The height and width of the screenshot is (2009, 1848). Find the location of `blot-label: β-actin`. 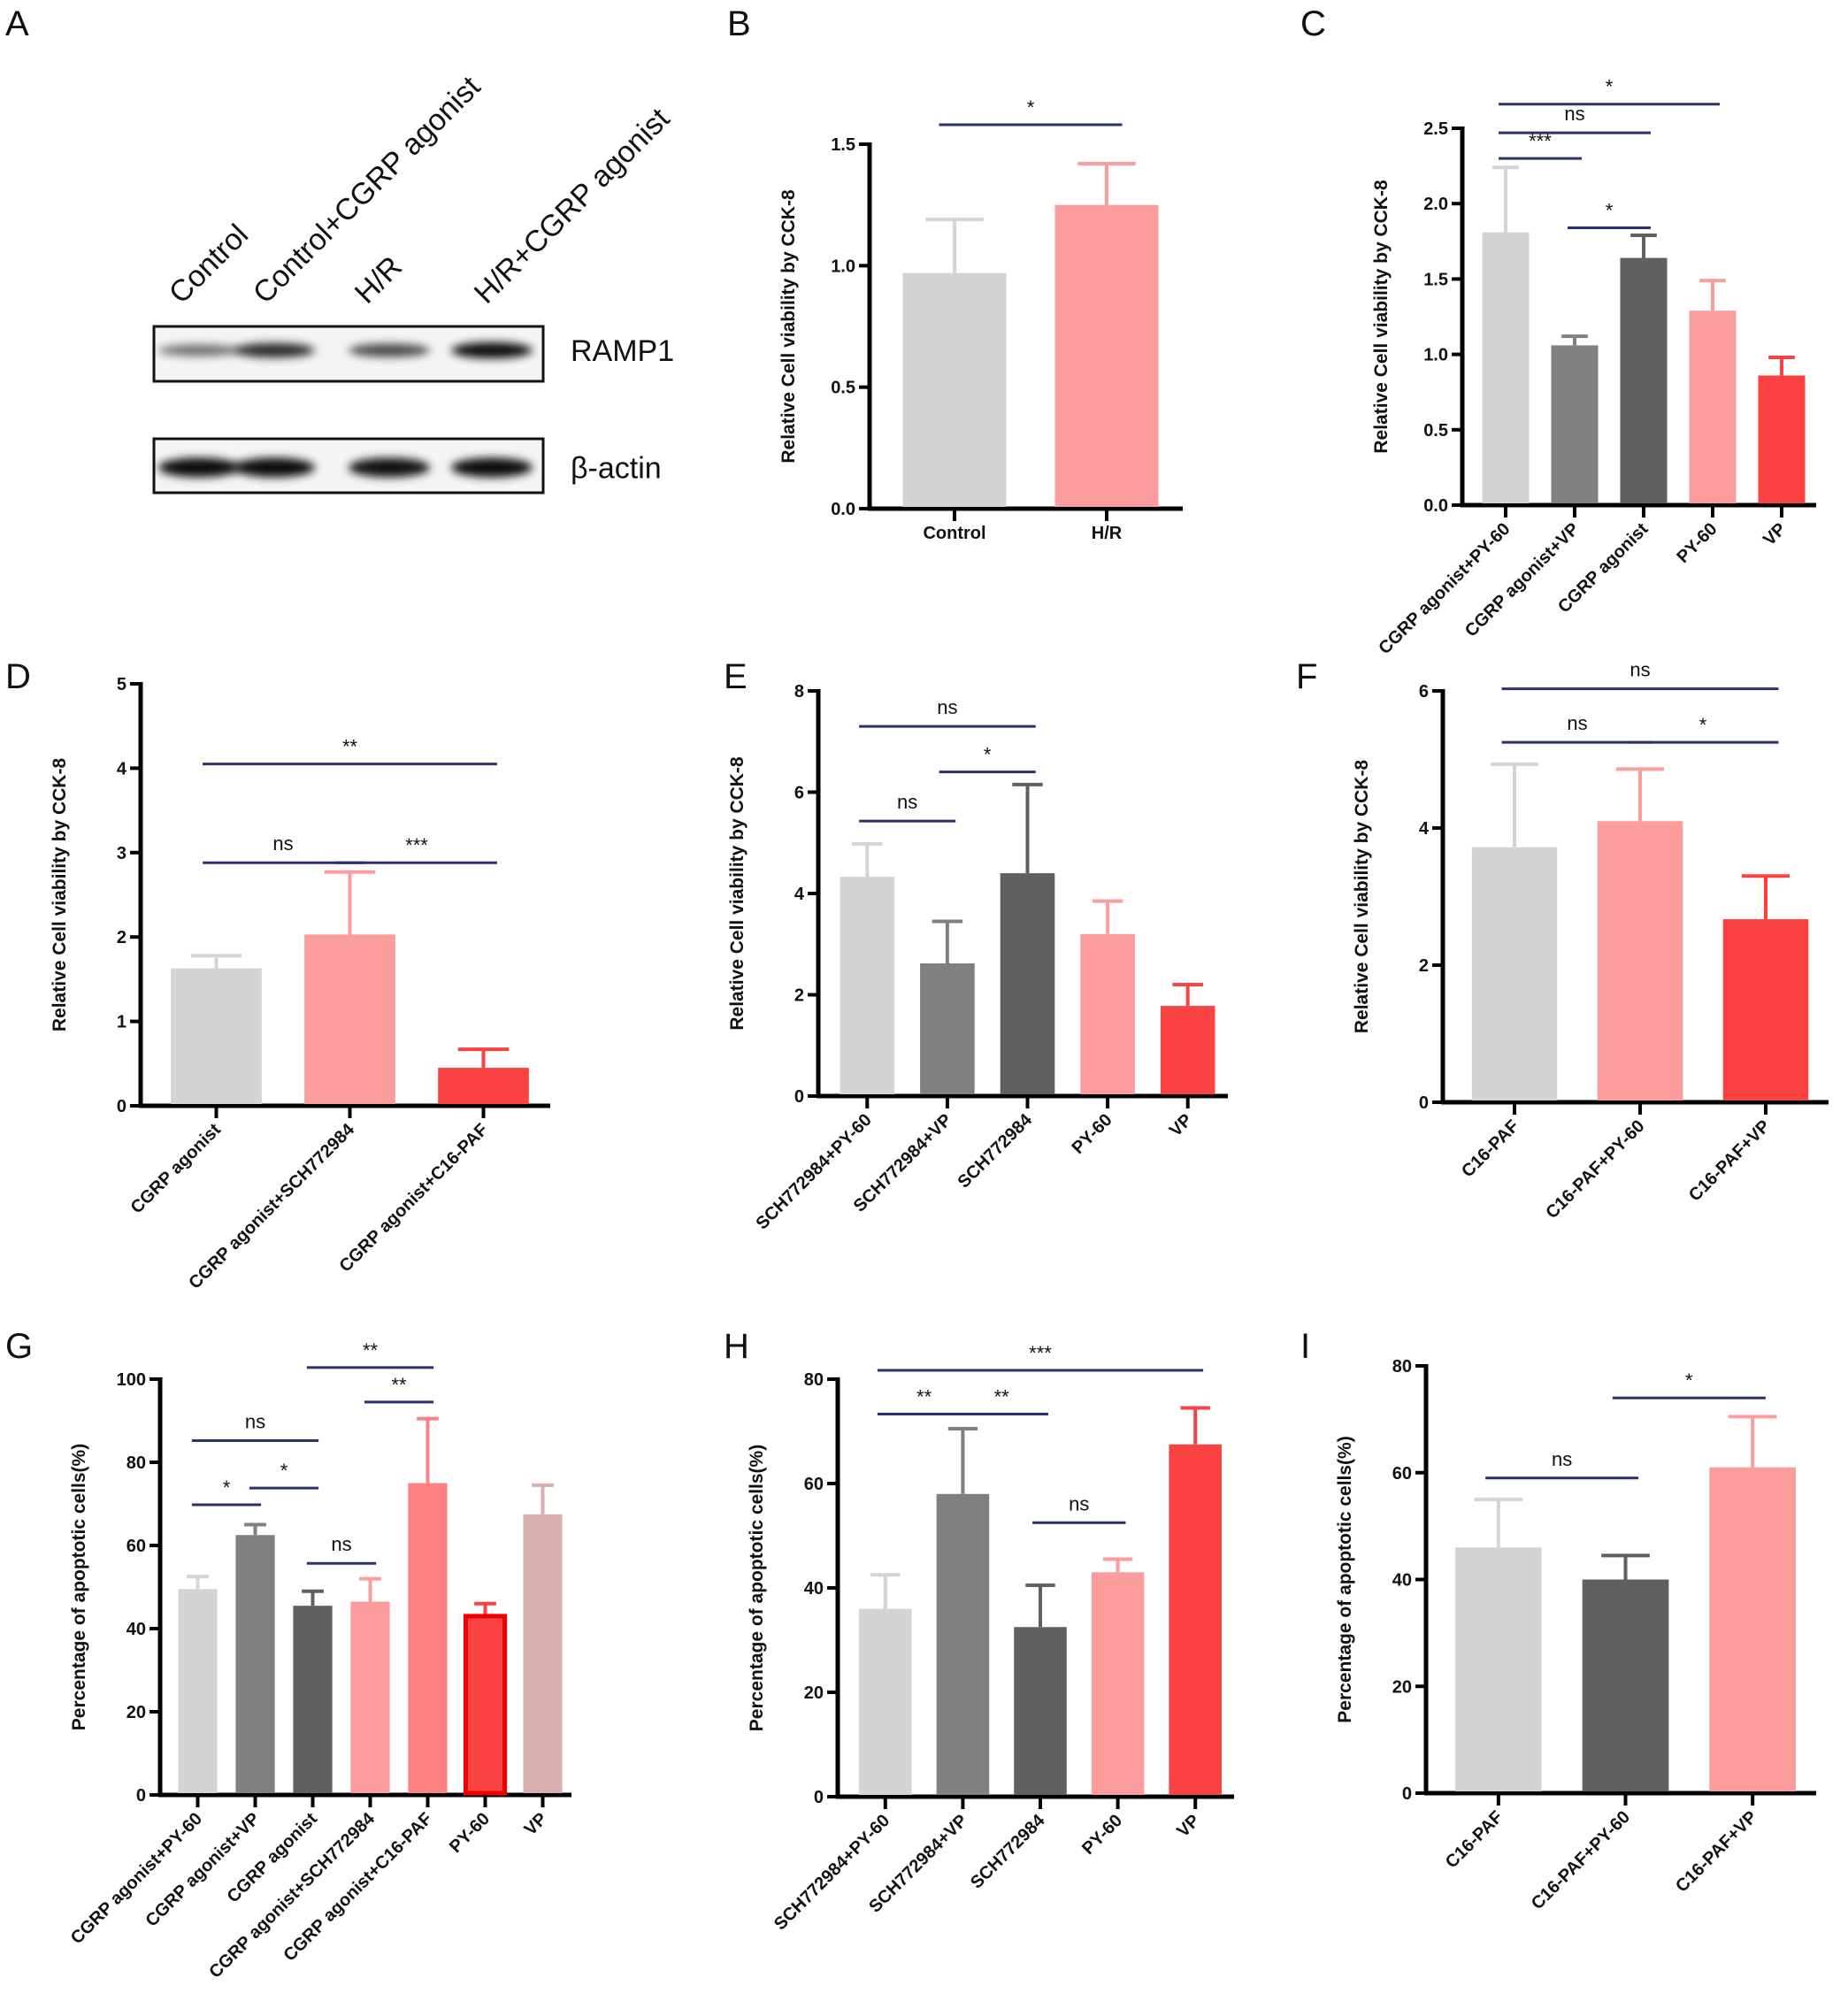

blot-label: β-actin is located at coordinates (616, 469).